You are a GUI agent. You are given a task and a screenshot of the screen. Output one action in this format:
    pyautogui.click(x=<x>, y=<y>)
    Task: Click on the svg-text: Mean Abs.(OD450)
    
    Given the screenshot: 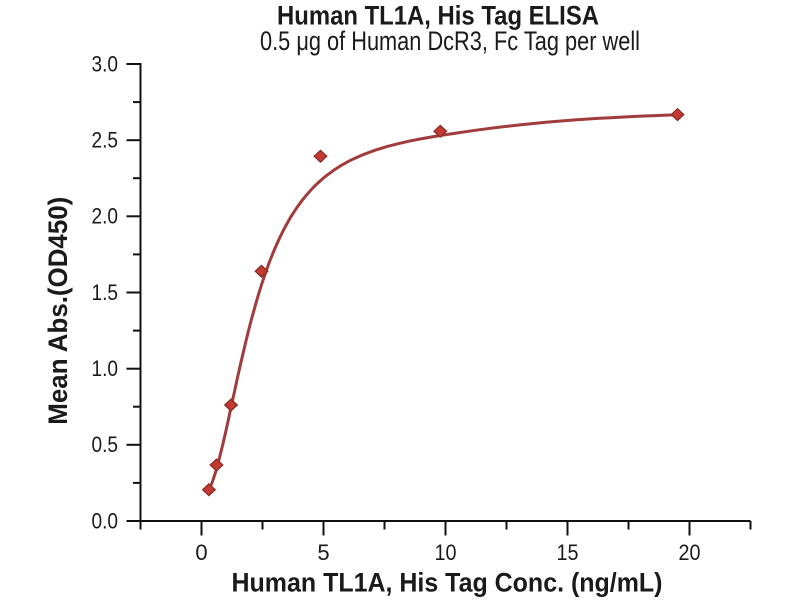 What is the action you would take?
    pyautogui.click(x=58, y=311)
    